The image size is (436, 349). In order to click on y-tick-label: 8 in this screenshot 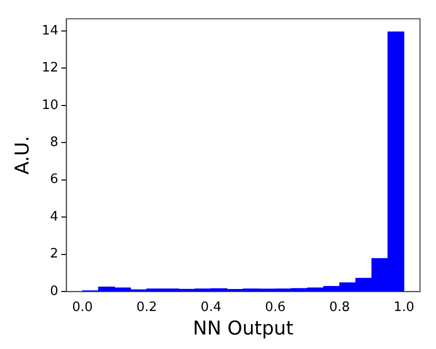, I will do `click(54, 142)`.